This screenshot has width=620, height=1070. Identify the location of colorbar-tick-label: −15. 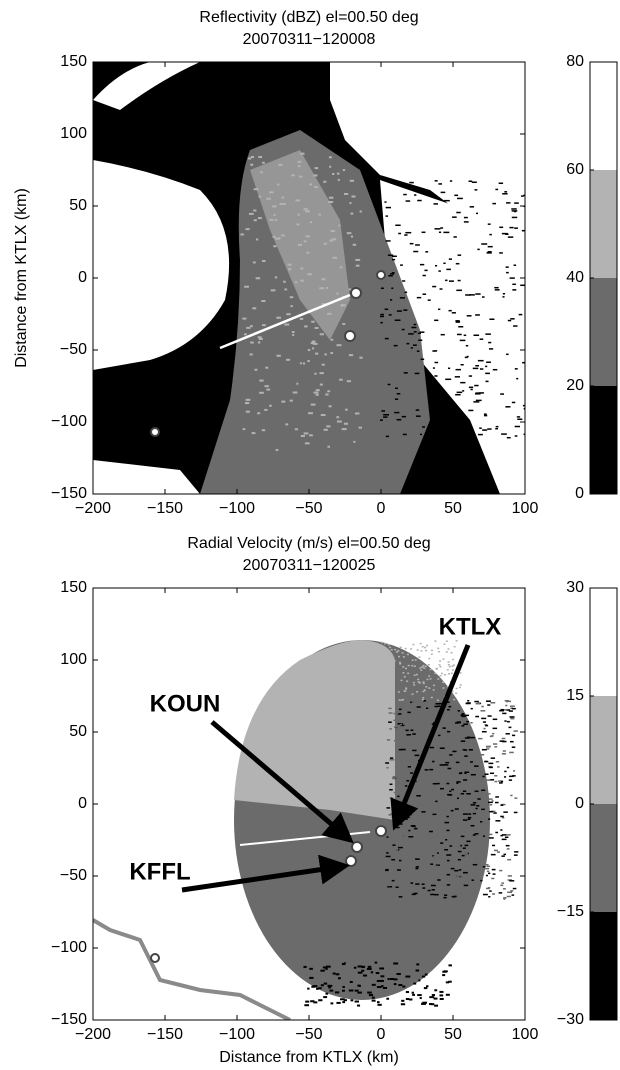
(570, 911).